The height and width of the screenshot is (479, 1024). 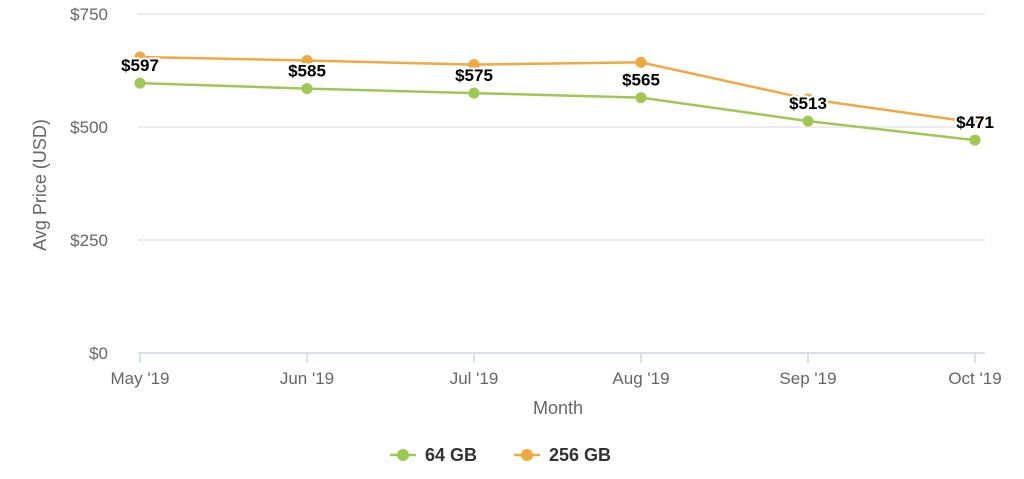 I want to click on data-label: $513, so click(x=808, y=103).